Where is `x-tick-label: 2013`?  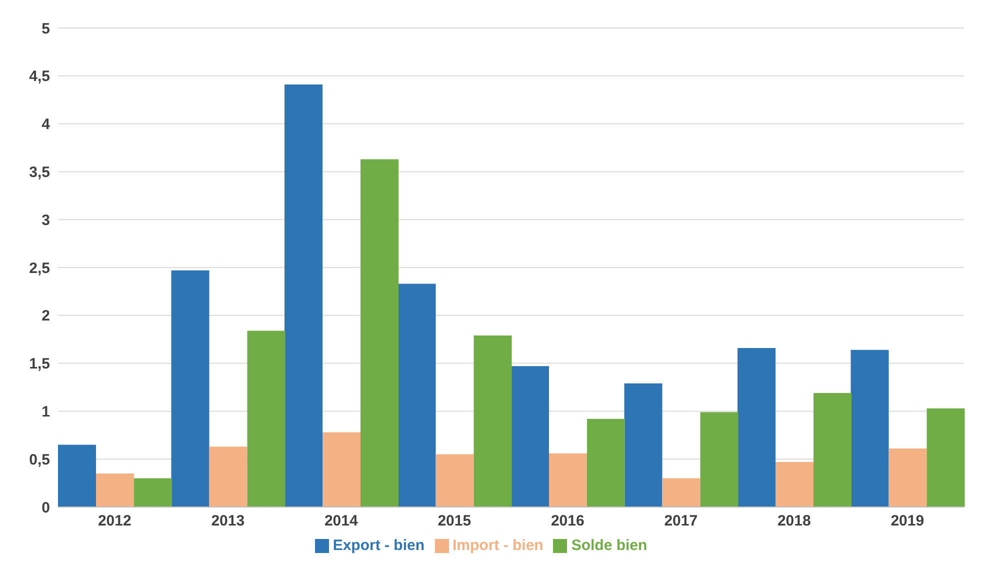
x-tick-label: 2013 is located at coordinates (228, 521).